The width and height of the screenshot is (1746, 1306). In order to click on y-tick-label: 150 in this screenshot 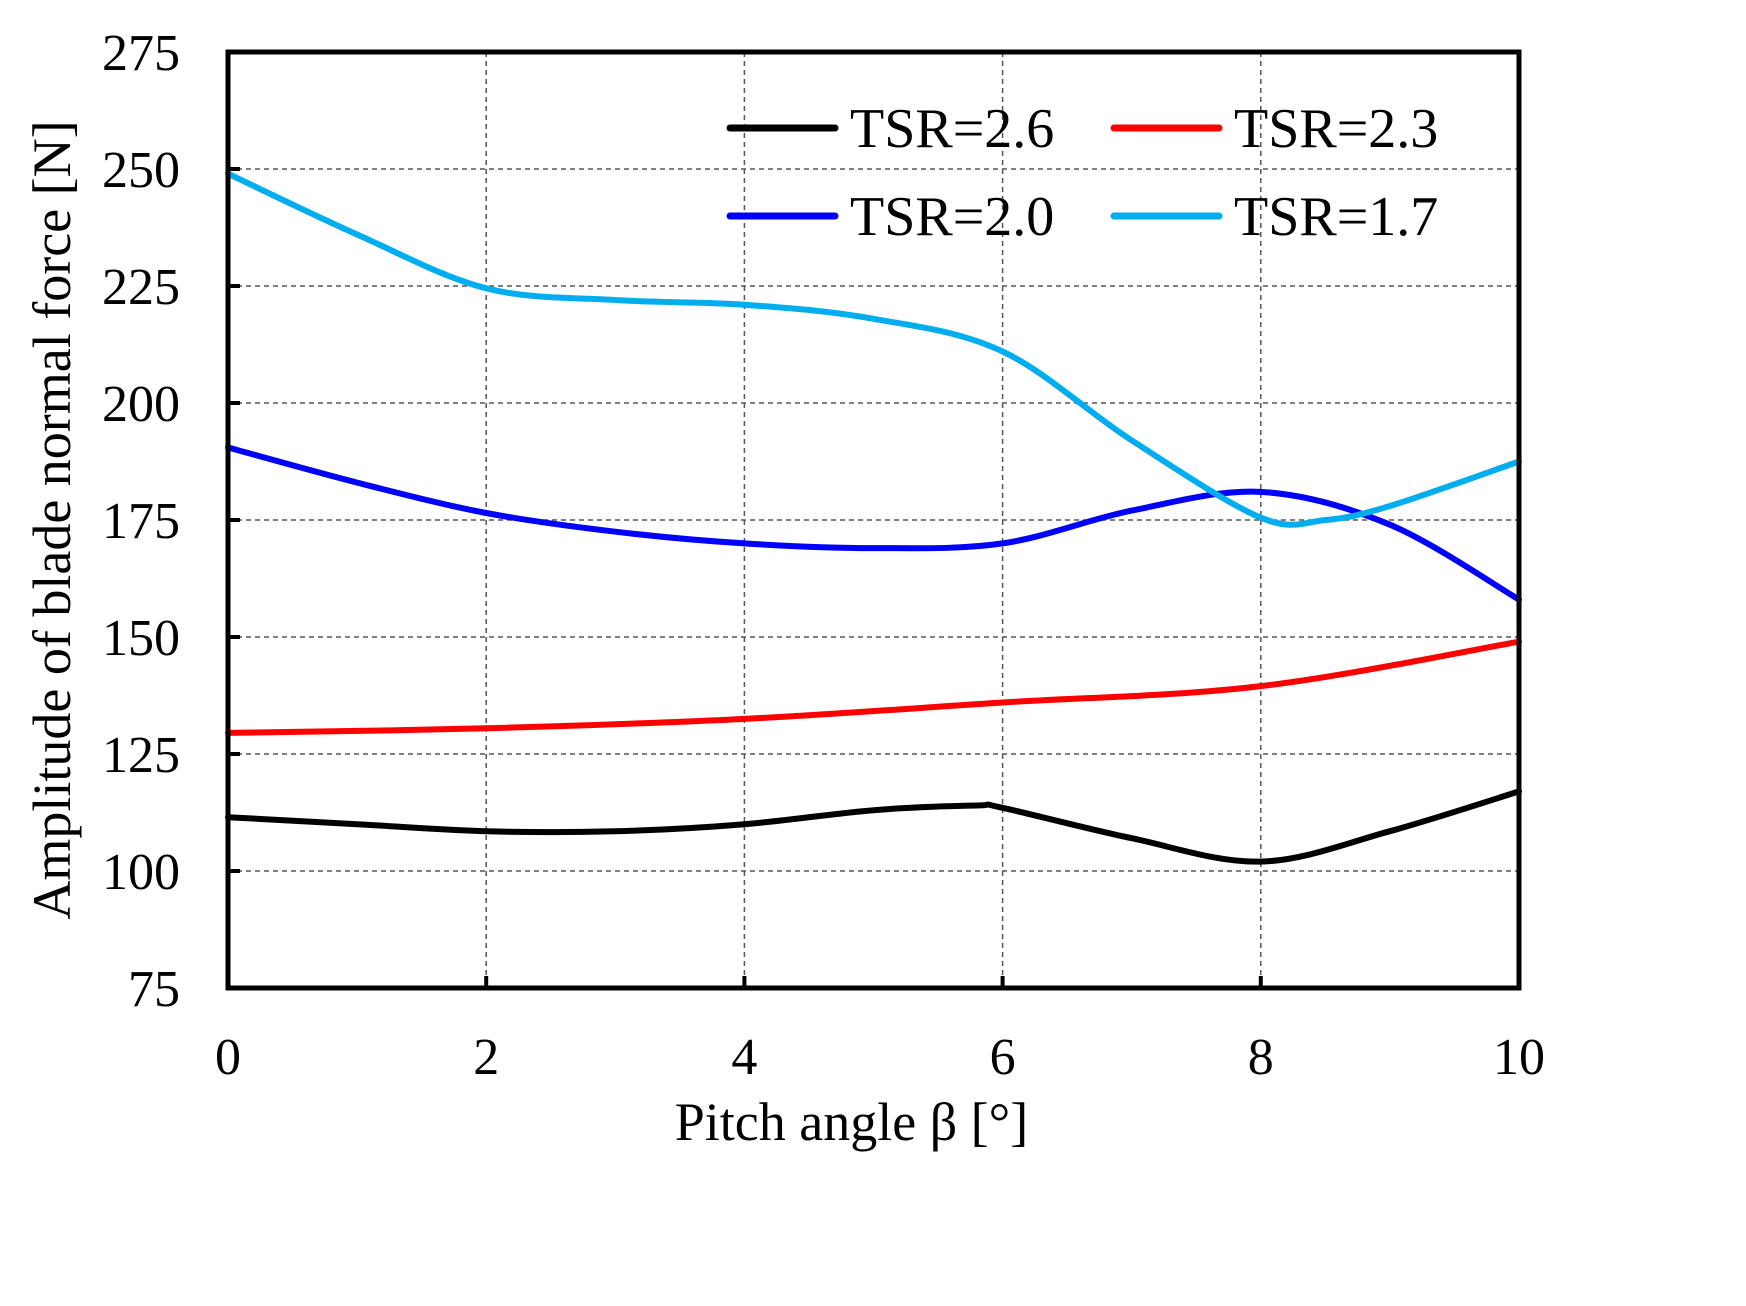, I will do `click(141, 638)`.